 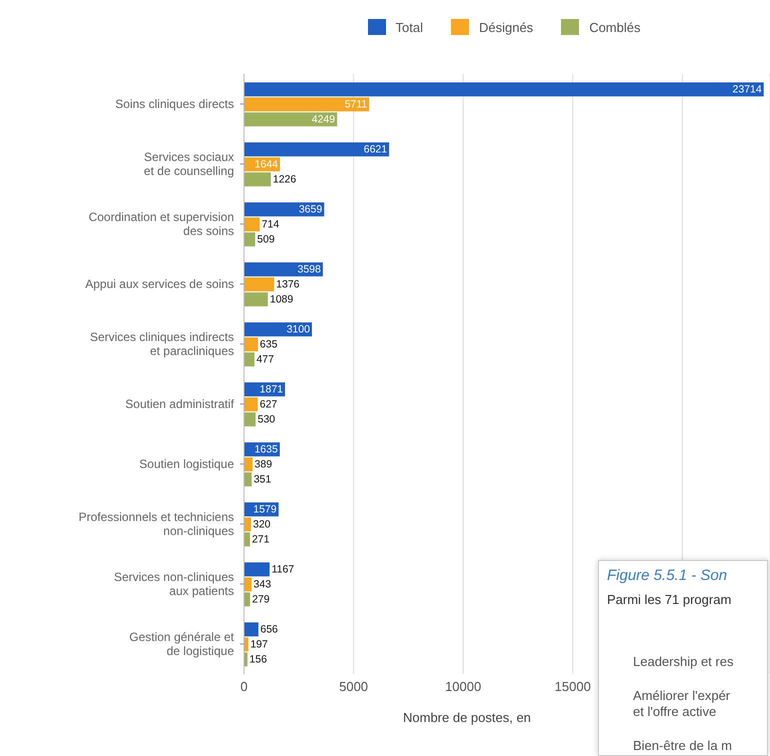 What do you see at coordinates (182, 644) in the screenshot?
I see `y-tick-label: Gestion générale et de logistique` at bounding box center [182, 644].